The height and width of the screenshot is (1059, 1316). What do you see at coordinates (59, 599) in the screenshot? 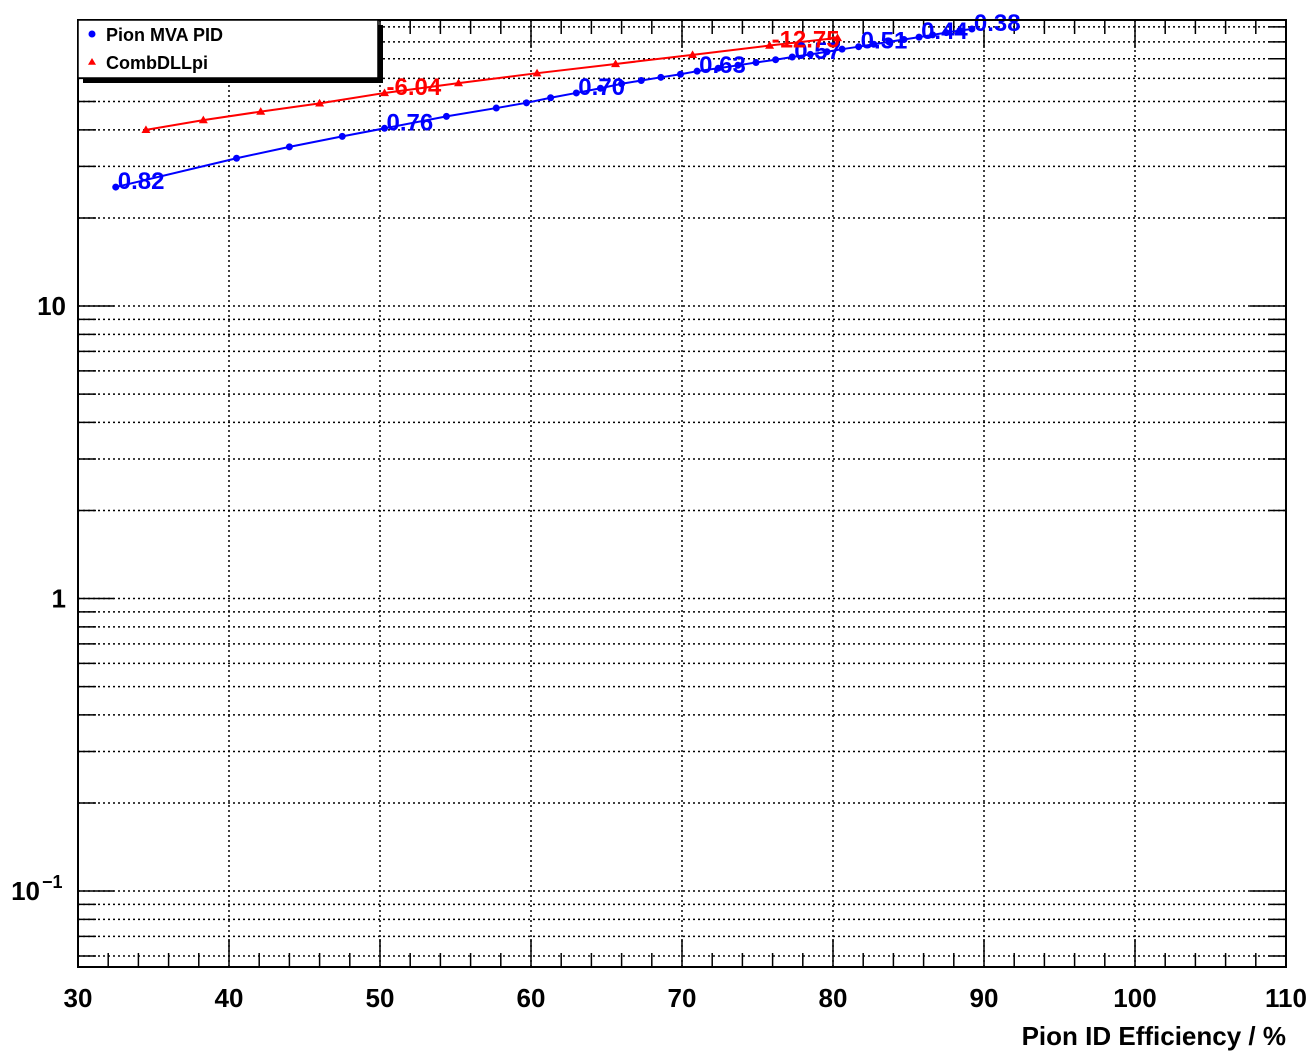
I see `y-tick-label: 1` at bounding box center [59, 599].